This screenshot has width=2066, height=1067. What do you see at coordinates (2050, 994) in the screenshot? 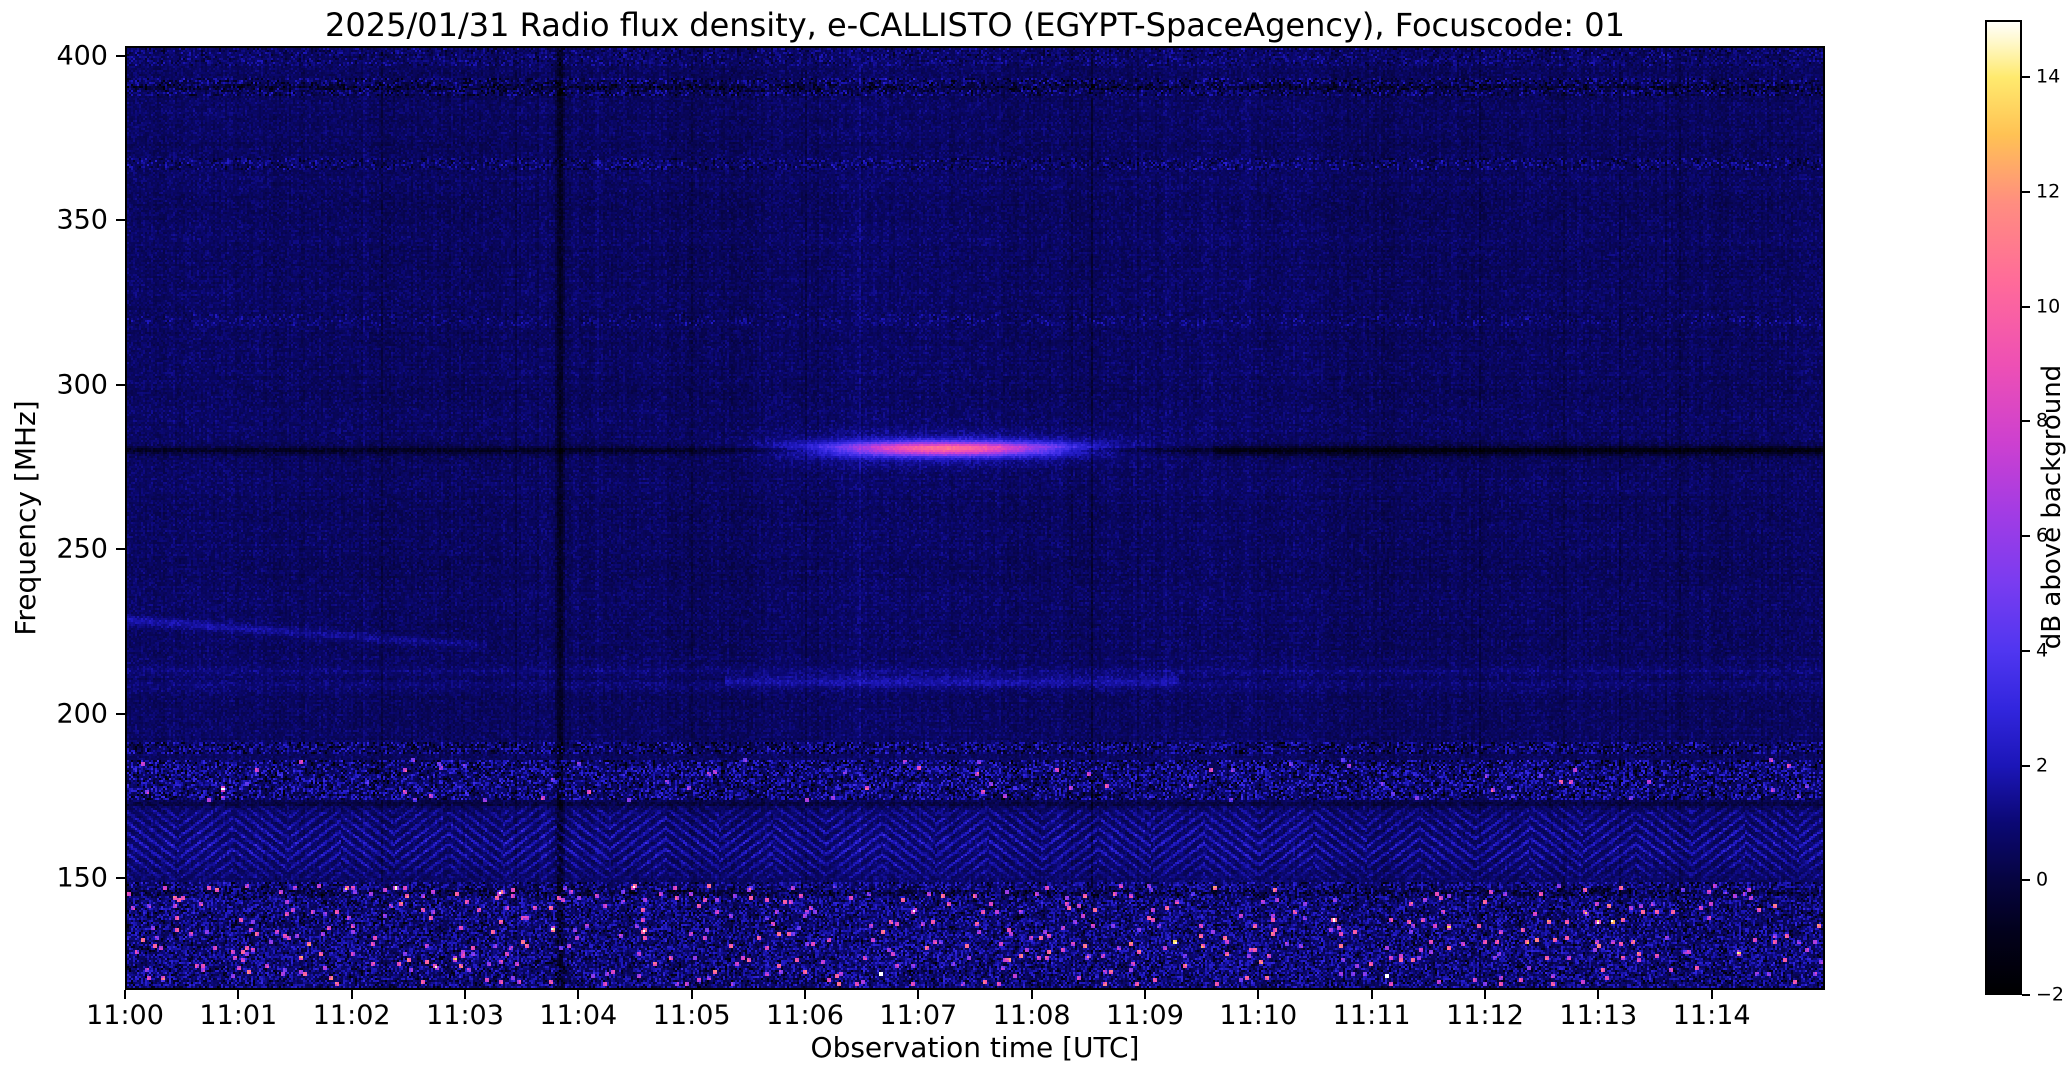
I see `colorbar-tick-label: −2` at bounding box center [2050, 994].